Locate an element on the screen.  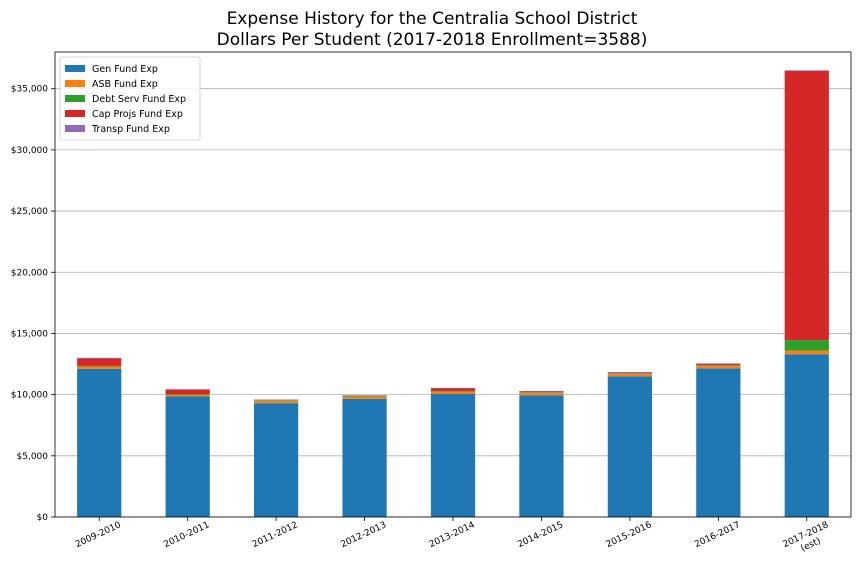
x-tick-label: 2009-2010 is located at coordinates (98, 535).